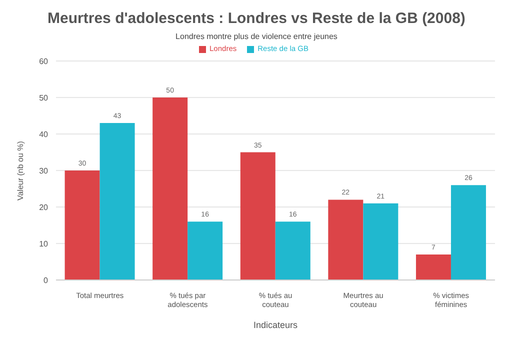 The width and height of the screenshot is (513, 342). Describe the element at coordinates (275, 325) in the screenshot. I see `x-axis-title: Indicateurs` at that location.